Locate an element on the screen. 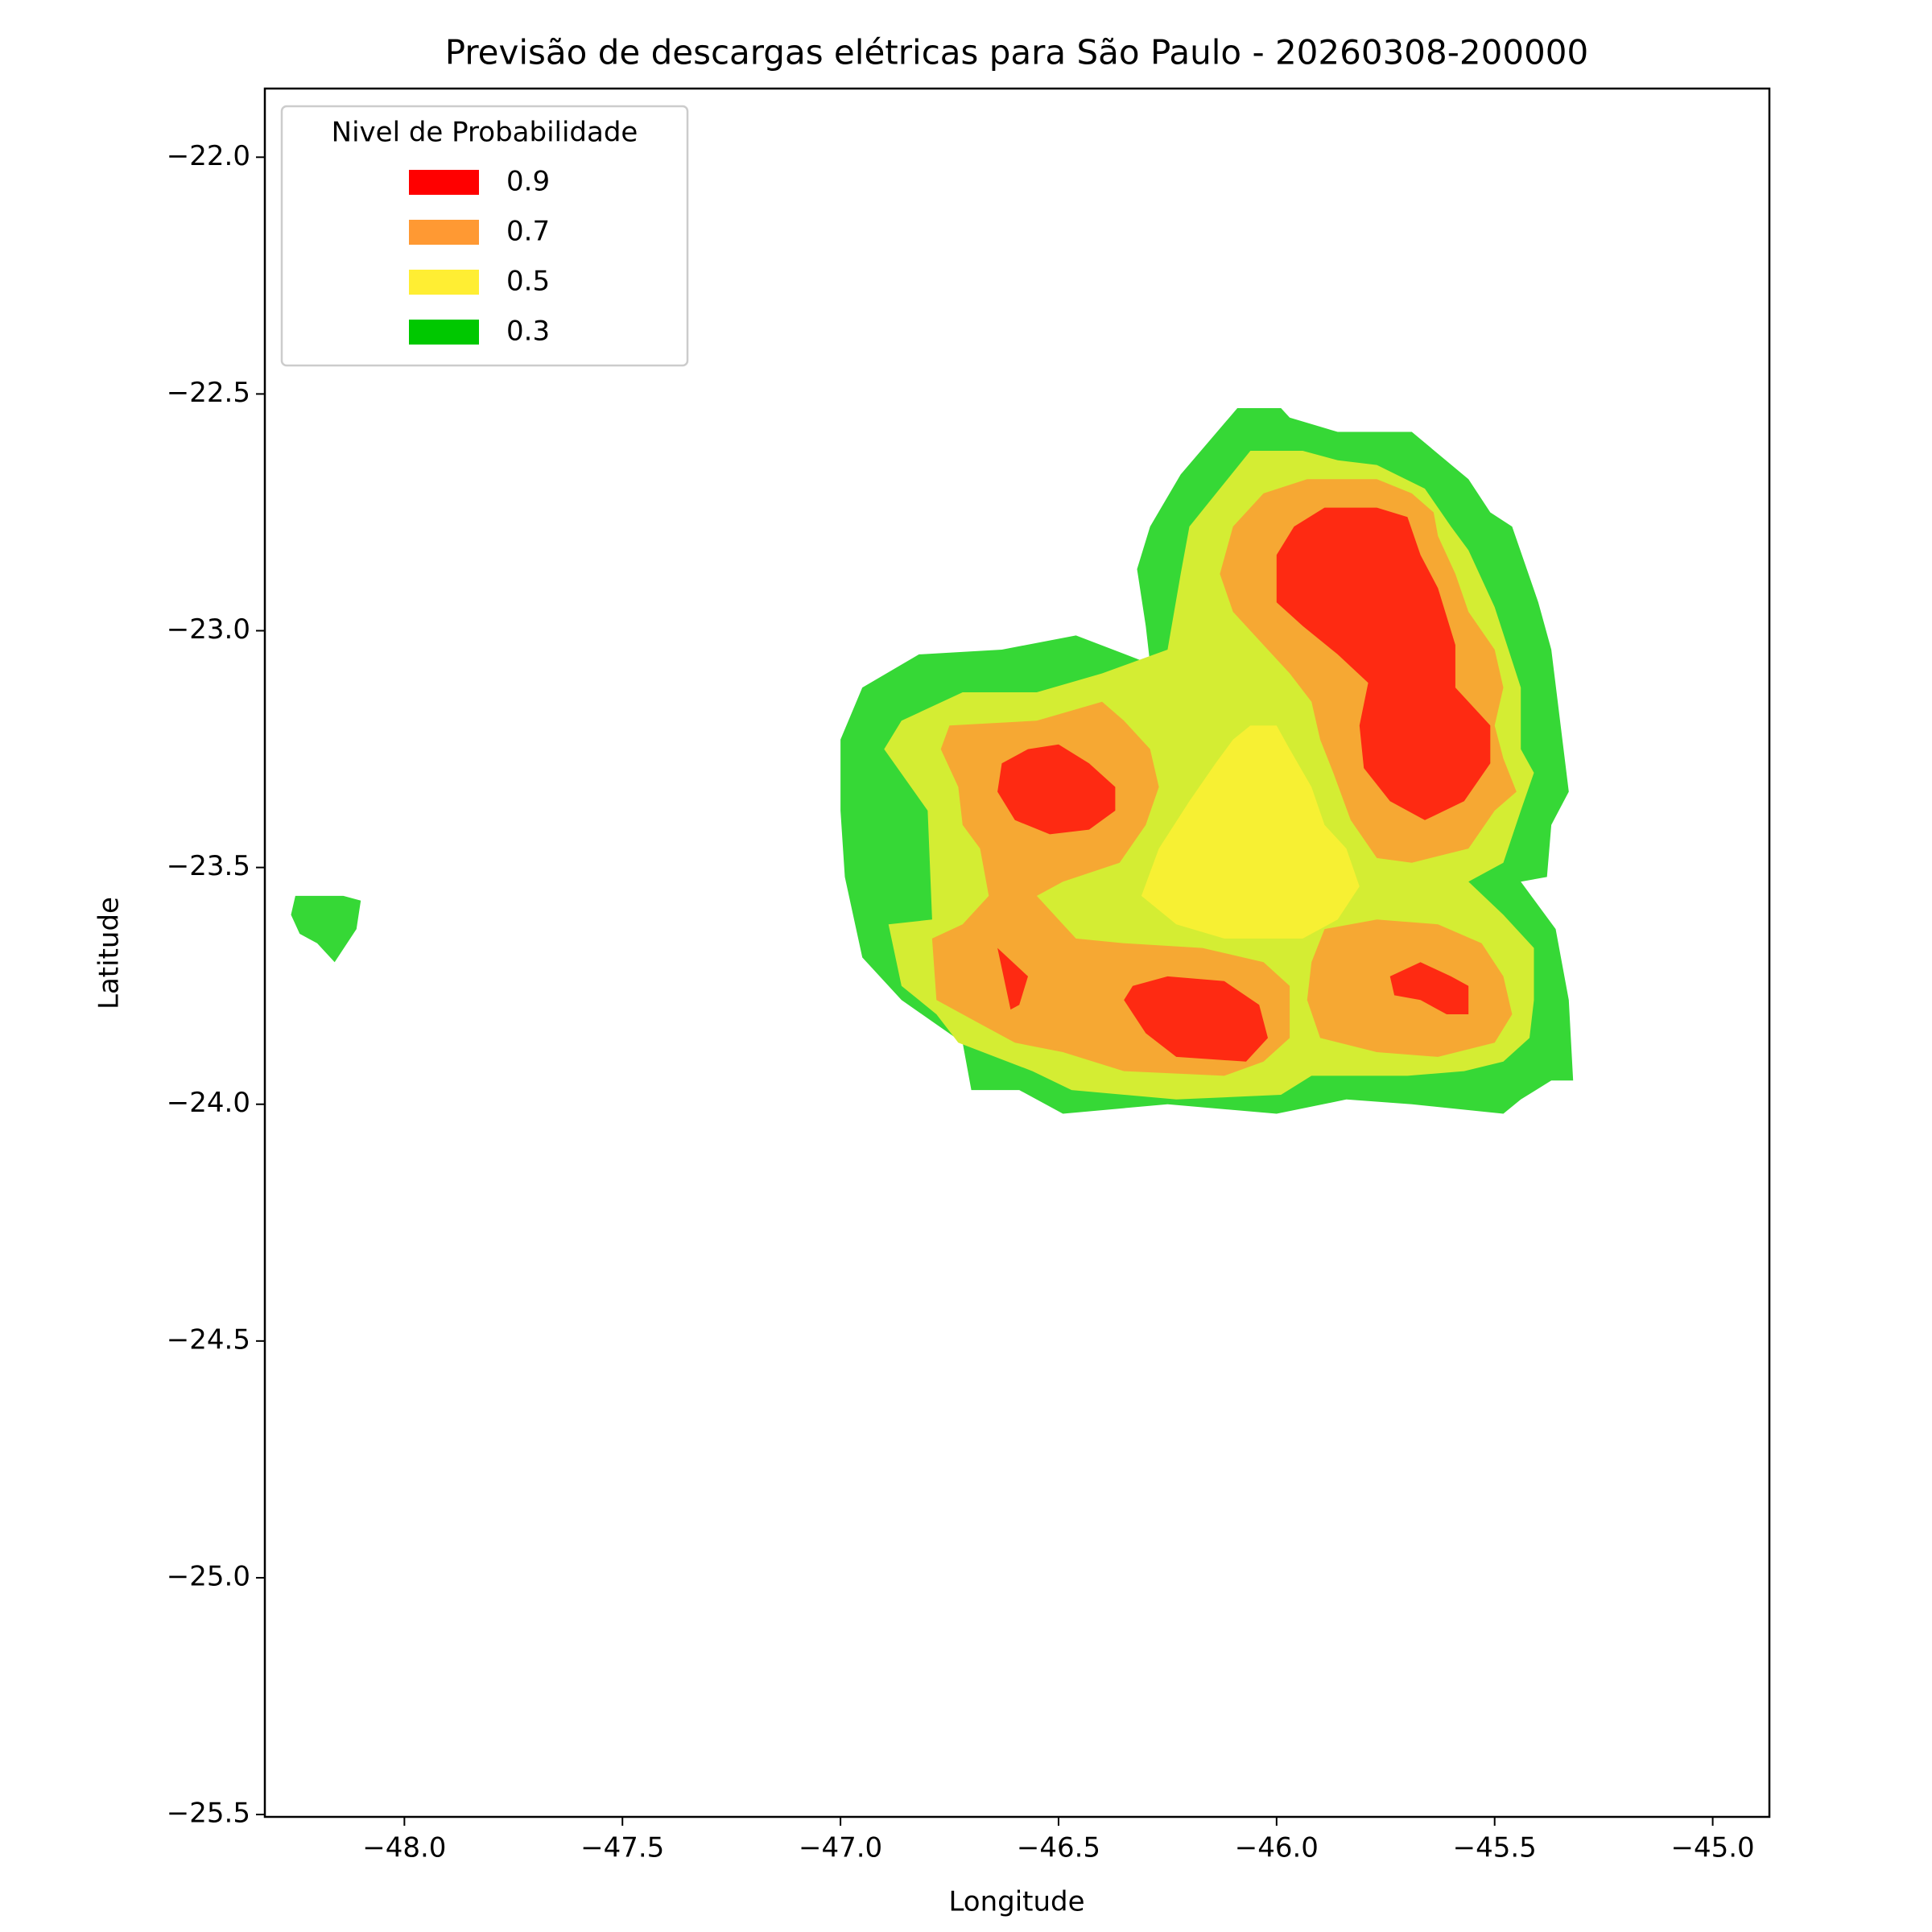  legend-label: 0.9 is located at coordinates (528, 182).